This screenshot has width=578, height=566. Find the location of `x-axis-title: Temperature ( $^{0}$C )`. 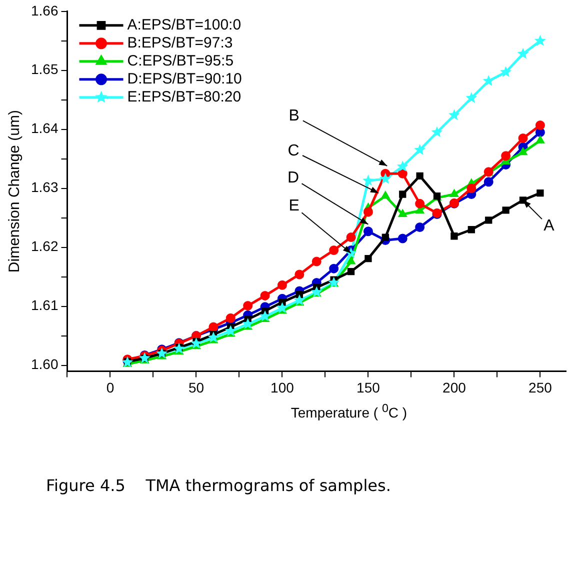

x-axis-title: Temperature ( $^{0}$C ) is located at coordinates (349, 411).